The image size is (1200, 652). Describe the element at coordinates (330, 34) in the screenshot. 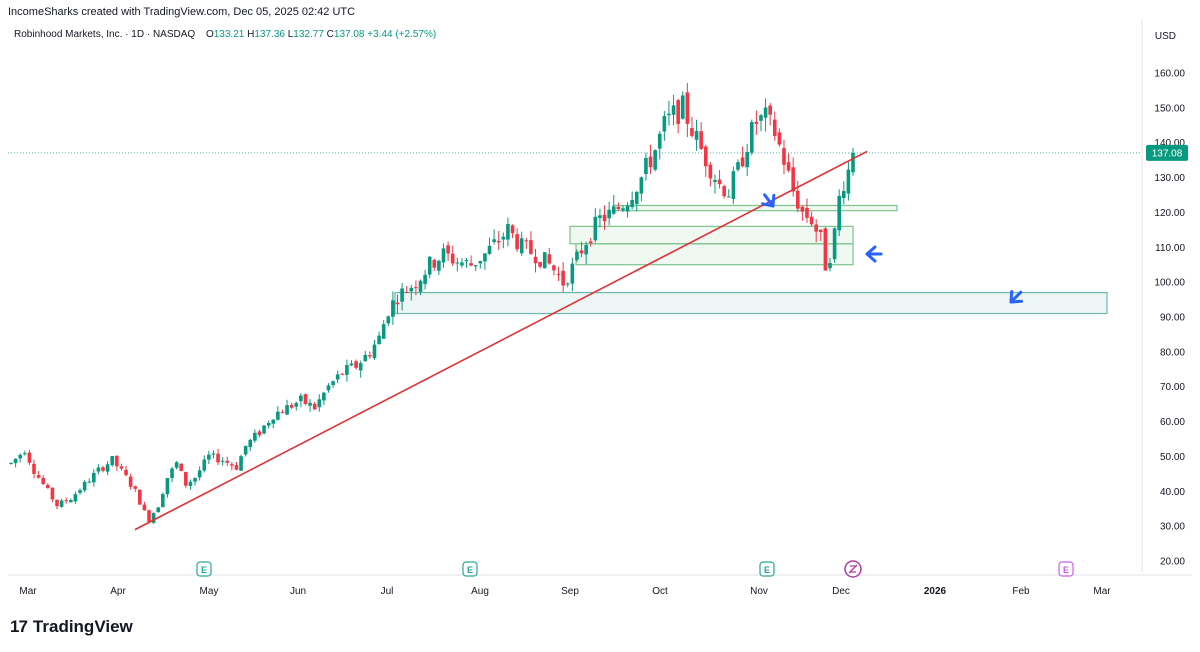

I see `close-label: C` at that location.